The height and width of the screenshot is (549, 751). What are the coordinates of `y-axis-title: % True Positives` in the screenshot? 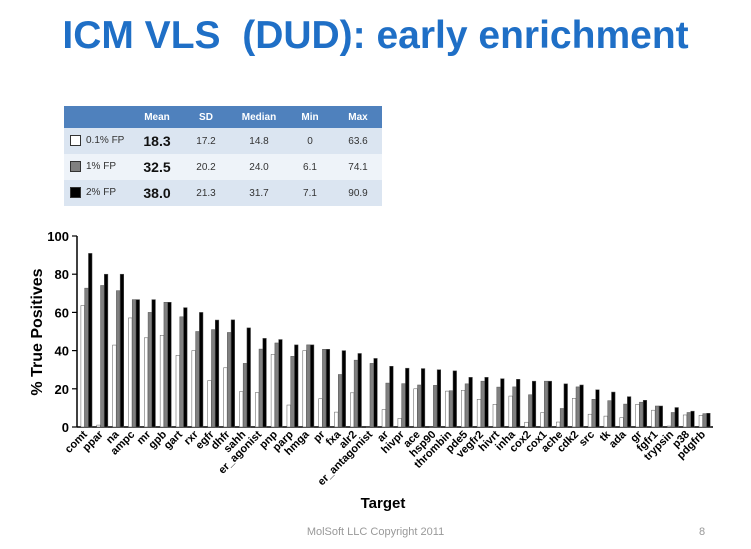 It's located at (37, 331).